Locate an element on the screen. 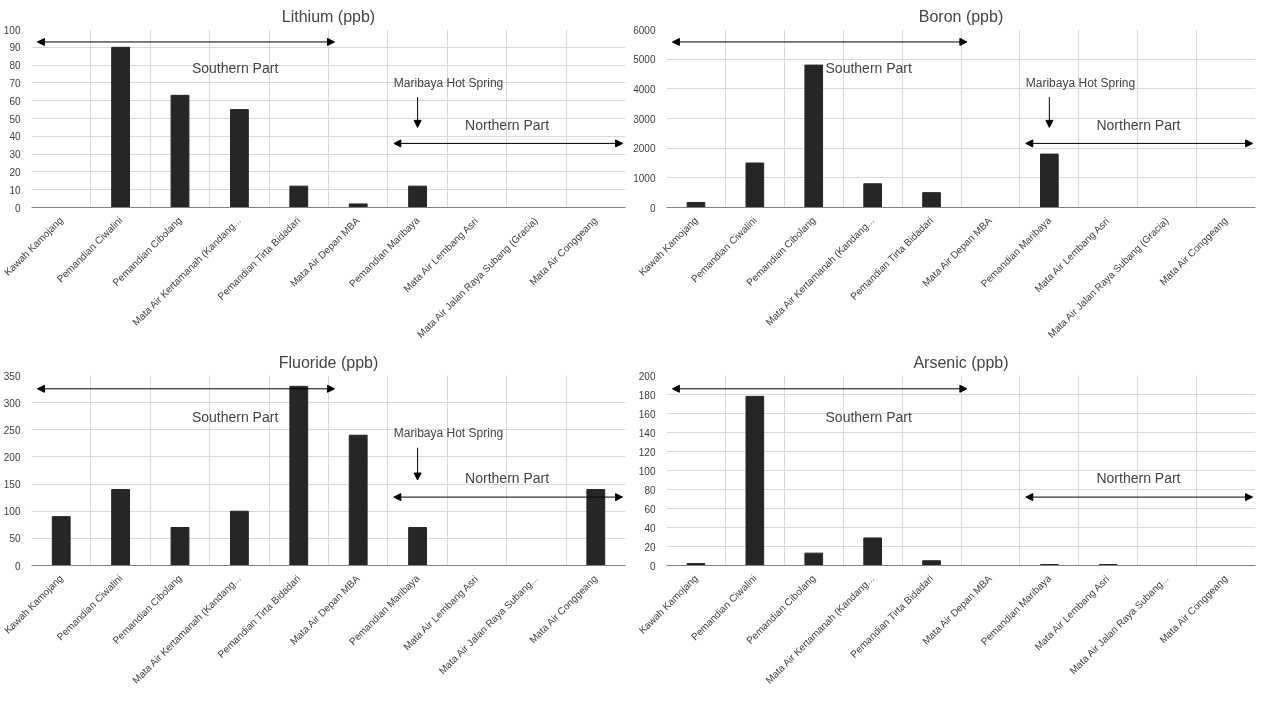 This screenshot has width=1278, height=712. y-tick-label: 30 is located at coordinates (15, 155).